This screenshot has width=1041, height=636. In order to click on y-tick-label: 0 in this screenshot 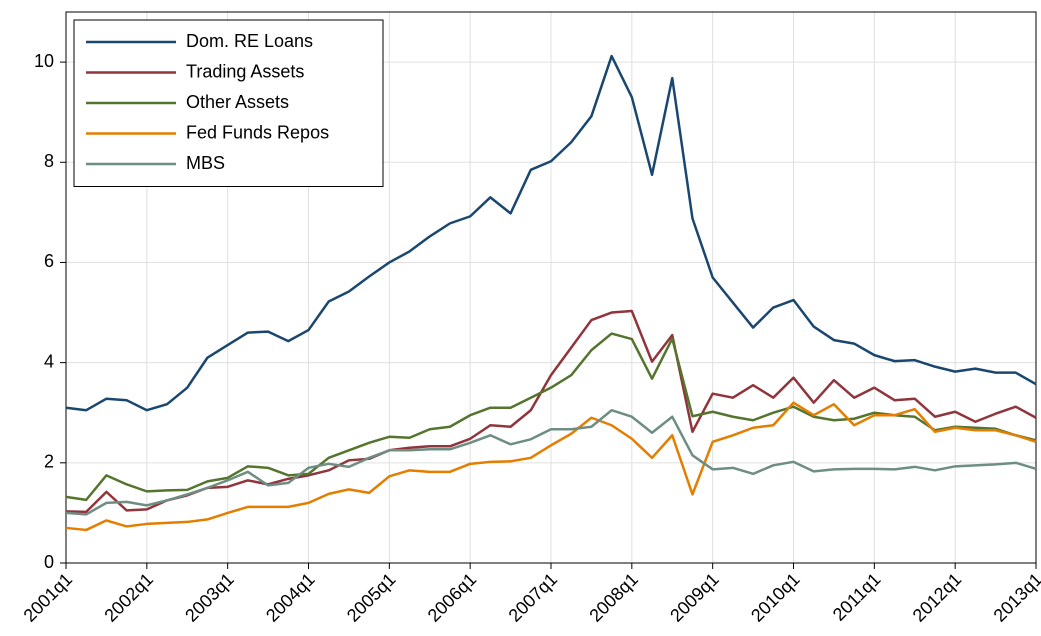, I will do `click(49, 562)`.